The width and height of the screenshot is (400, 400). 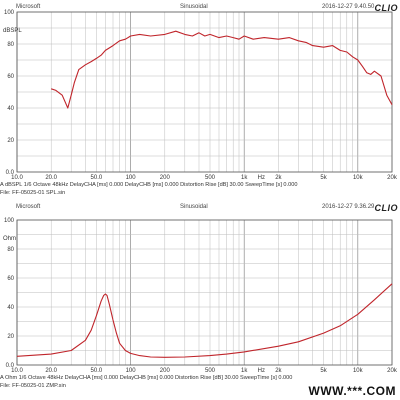 What do you see at coordinates (12, 31) in the screenshot?
I see `y-unit-label: dBSPL` at bounding box center [12, 31].